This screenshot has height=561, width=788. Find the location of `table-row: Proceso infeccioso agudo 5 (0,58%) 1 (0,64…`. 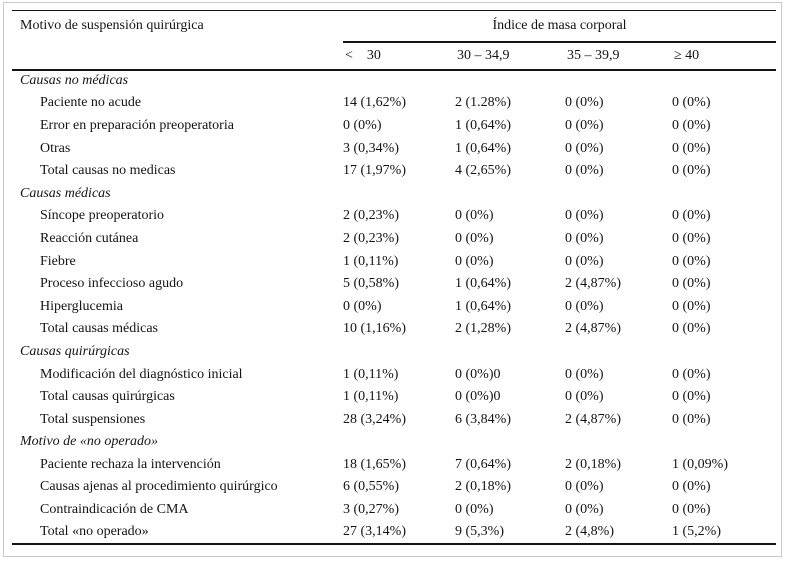

table-row: Proceso infeccioso agudo 5 (0,58%) 1 (0,64… is located at coordinates (394, 284).